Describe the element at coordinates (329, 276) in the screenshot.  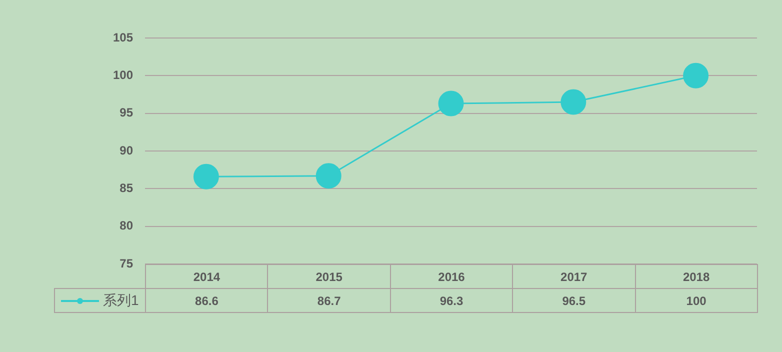
I see `x-tick-label: 2015` at that location.